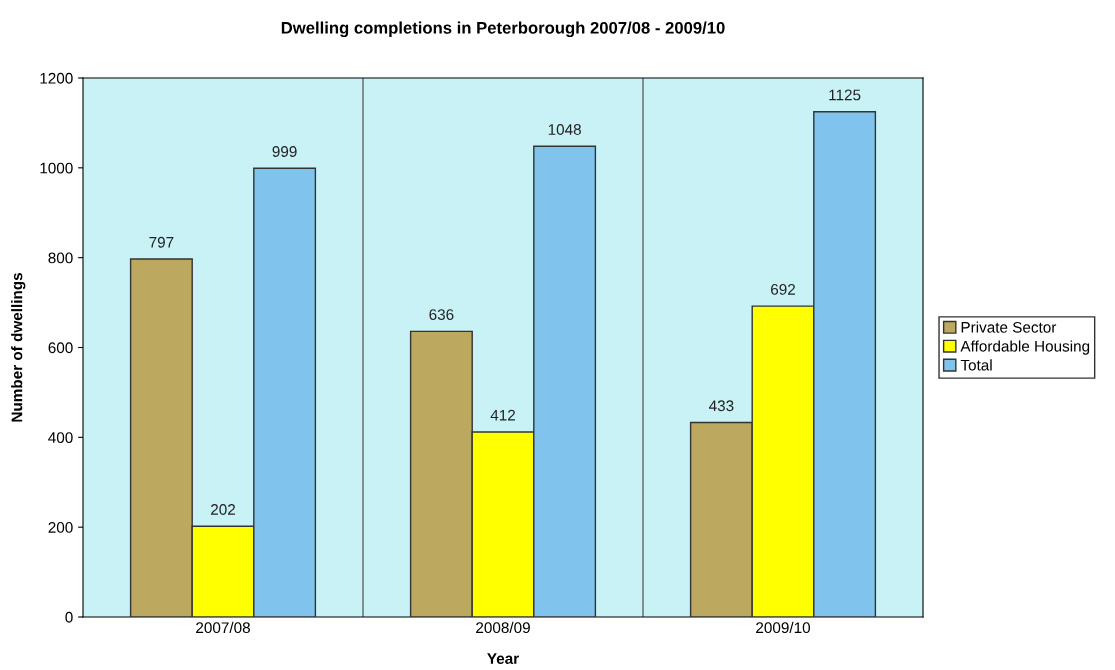 The image size is (1115, 670). What do you see at coordinates (223, 627) in the screenshot?
I see `x-tick-label: 2007/08` at bounding box center [223, 627].